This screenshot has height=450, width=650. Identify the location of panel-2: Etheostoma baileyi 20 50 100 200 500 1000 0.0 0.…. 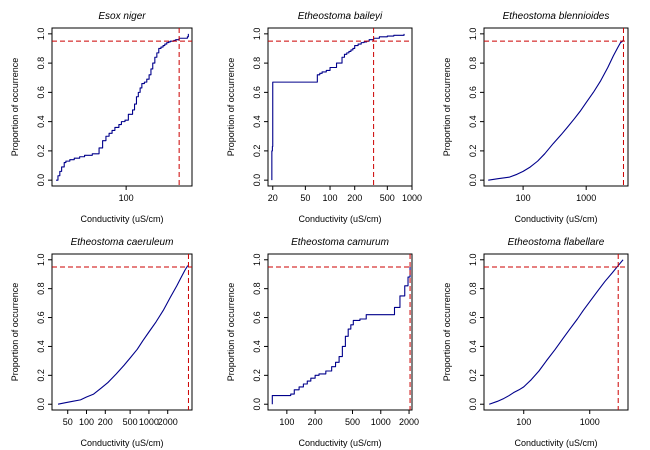
(324, 117).